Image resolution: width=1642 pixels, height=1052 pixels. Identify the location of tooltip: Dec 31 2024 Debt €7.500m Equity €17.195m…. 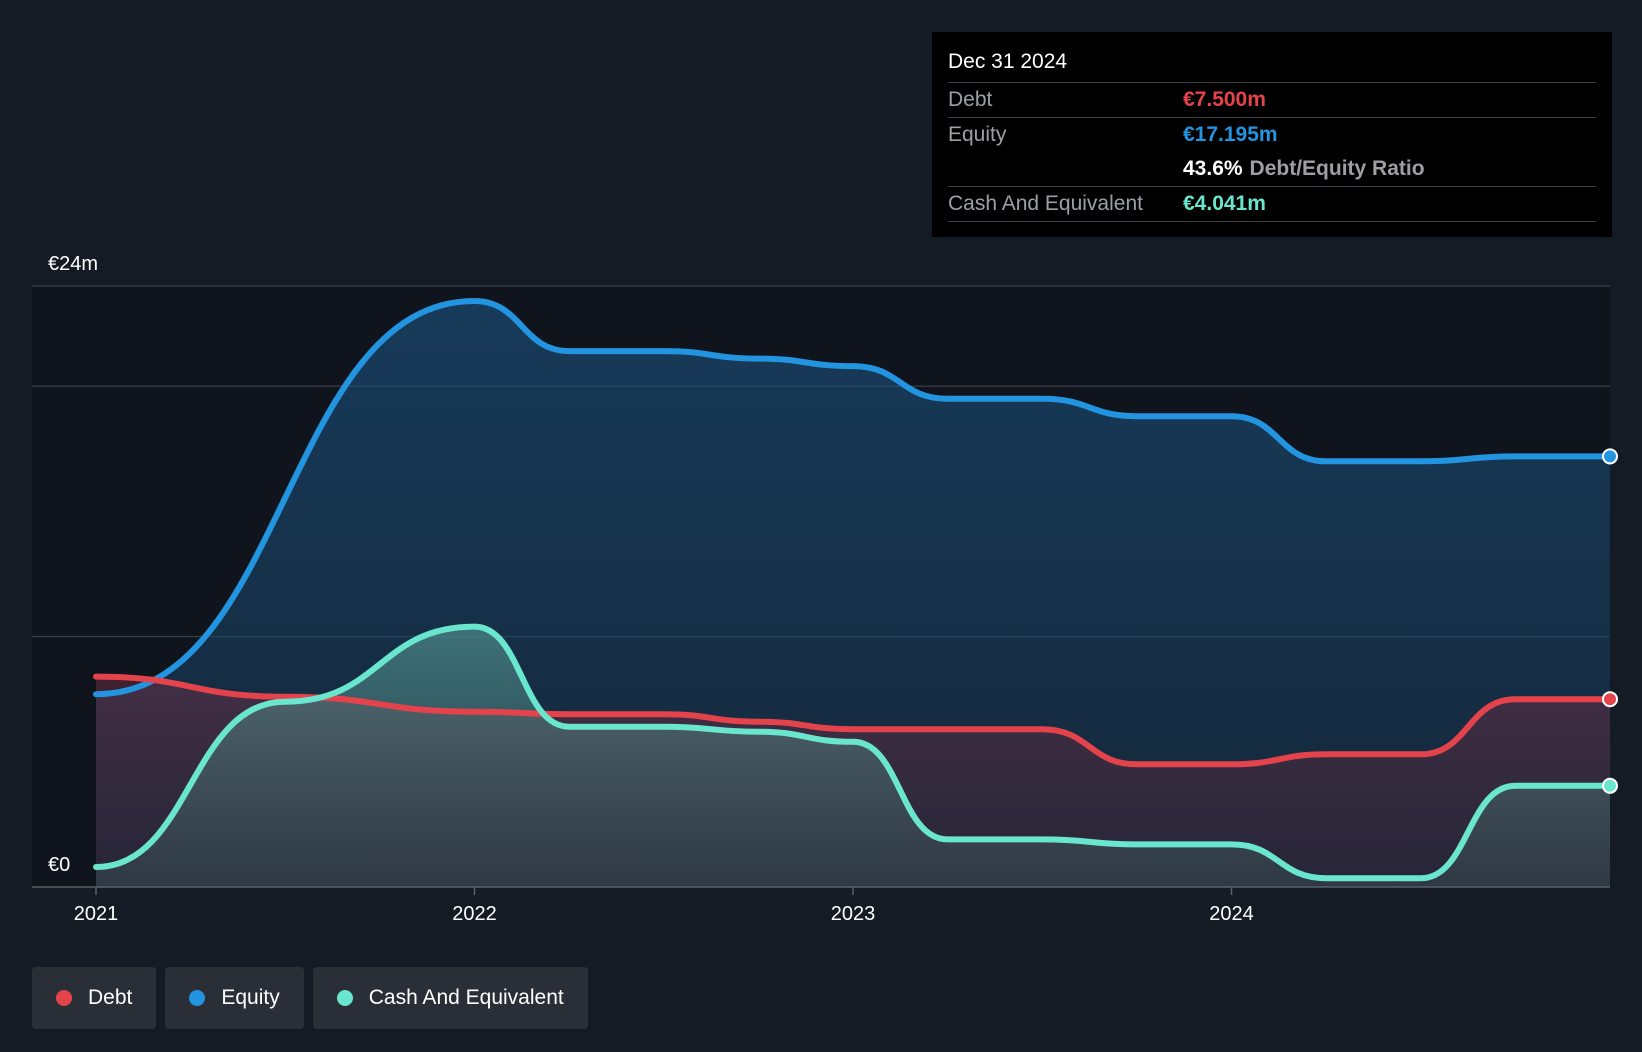
(1272, 134).